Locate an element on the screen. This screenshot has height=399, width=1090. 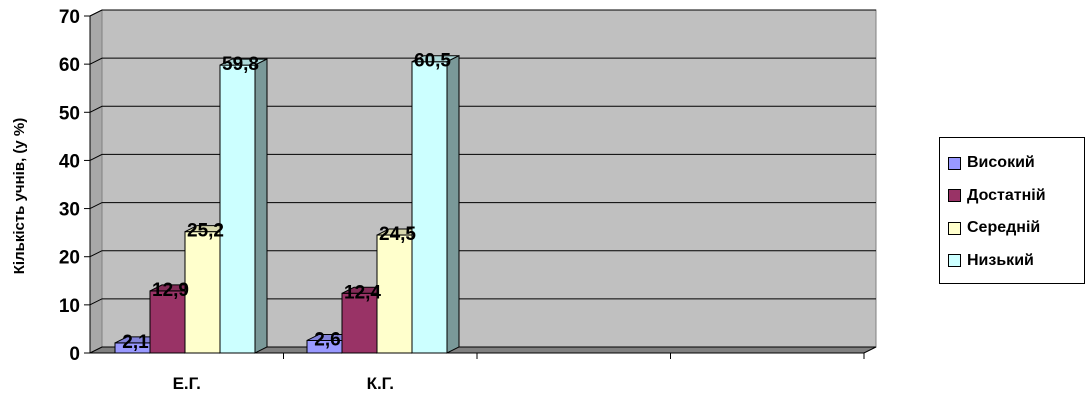
data-label: 2,1 is located at coordinates (135, 342).